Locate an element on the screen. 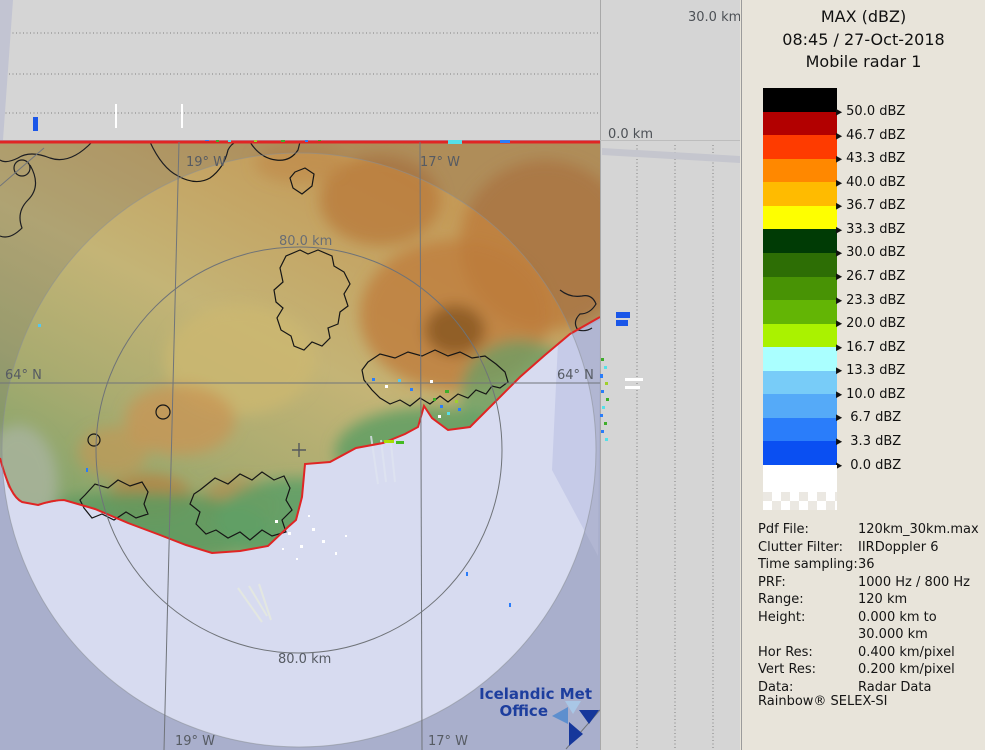 This screenshot has width=985, height=750. logo-text-line1: Icelandic Met is located at coordinates (535, 694).